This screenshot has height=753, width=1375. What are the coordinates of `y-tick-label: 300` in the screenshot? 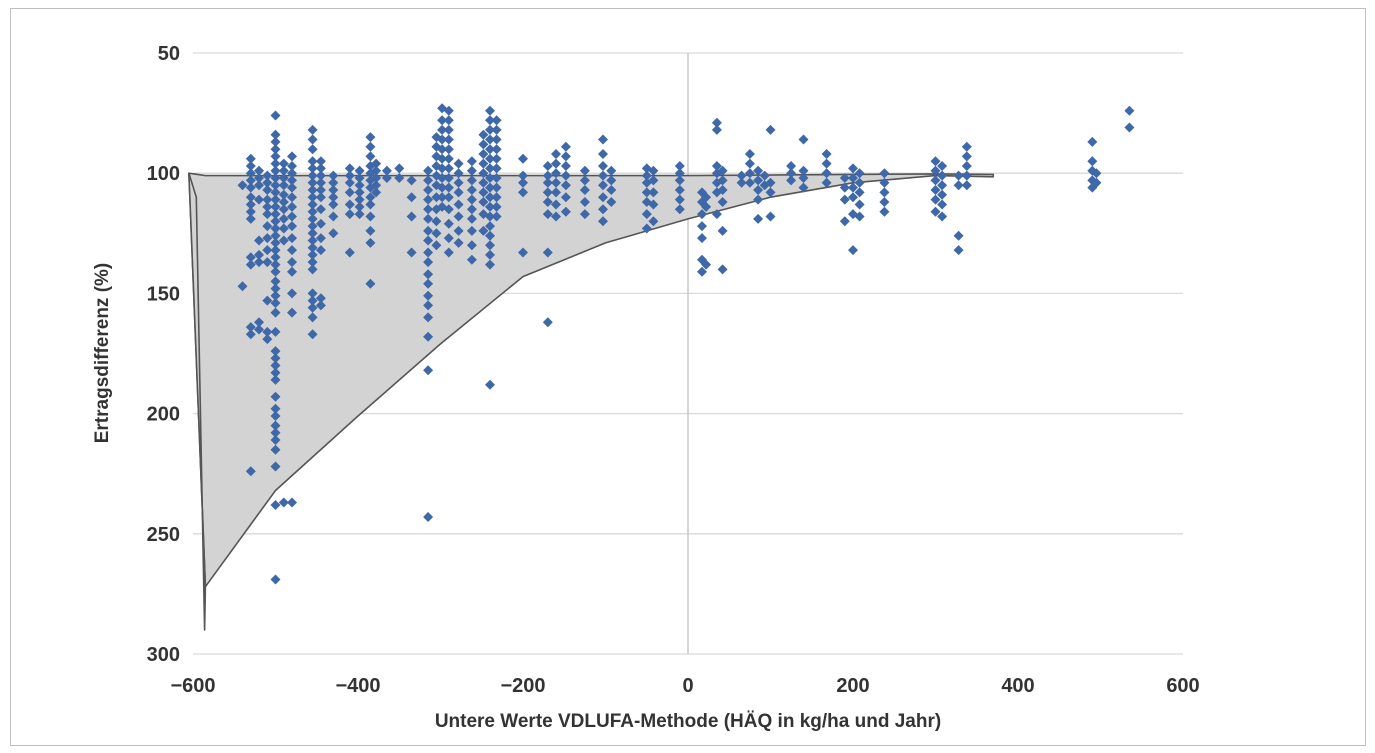 It's located at (163, 655).